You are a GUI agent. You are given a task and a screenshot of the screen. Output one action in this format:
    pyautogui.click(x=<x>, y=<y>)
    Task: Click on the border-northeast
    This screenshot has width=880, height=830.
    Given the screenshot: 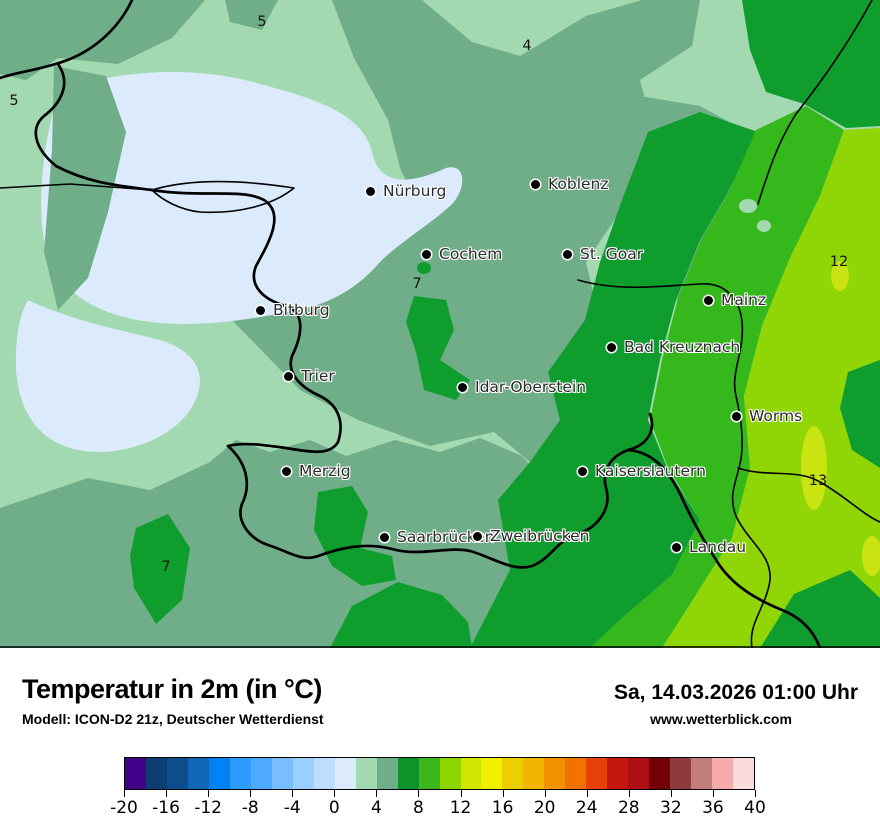 What is the action you would take?
    pyautogui.click(x=815, y=102)
    